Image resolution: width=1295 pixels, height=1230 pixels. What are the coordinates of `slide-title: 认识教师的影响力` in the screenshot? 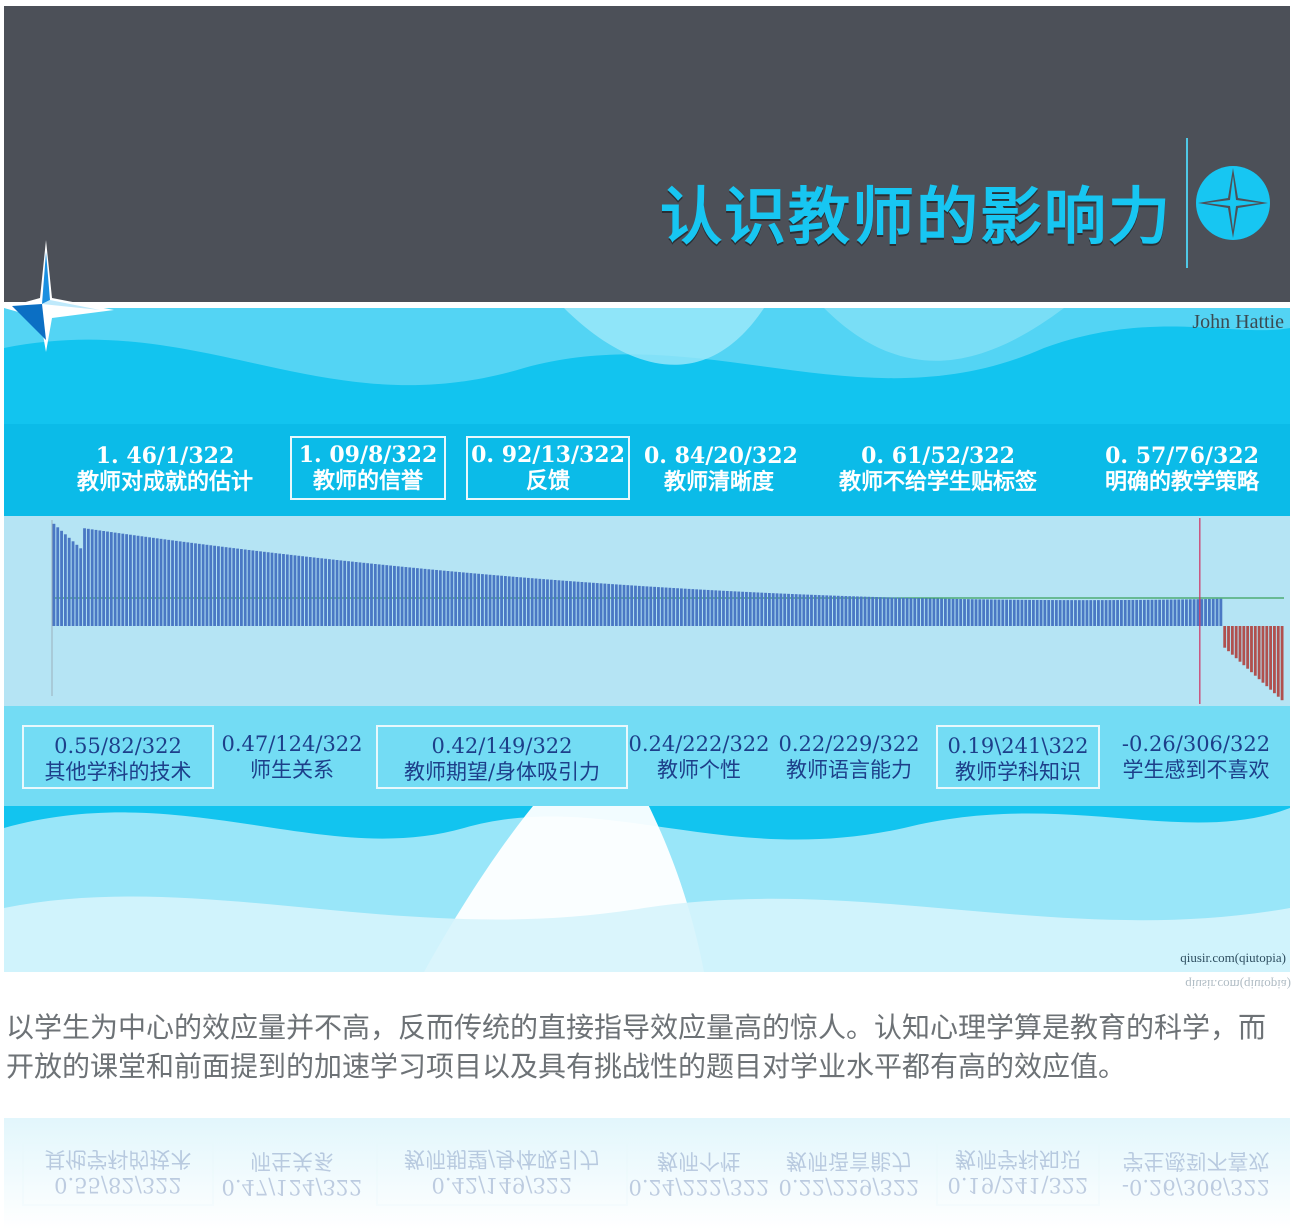 It's located at (915, 216).